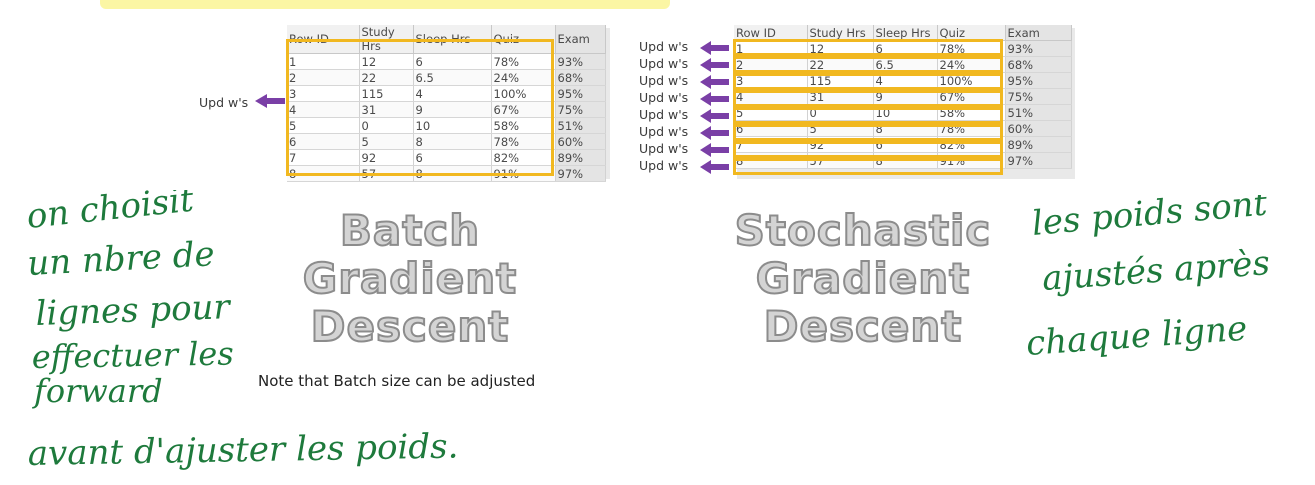 The height and width of the screenshot is (485, 1315). I want to click on table-row: 3 115 4 100% 95%, so click(446, 93).